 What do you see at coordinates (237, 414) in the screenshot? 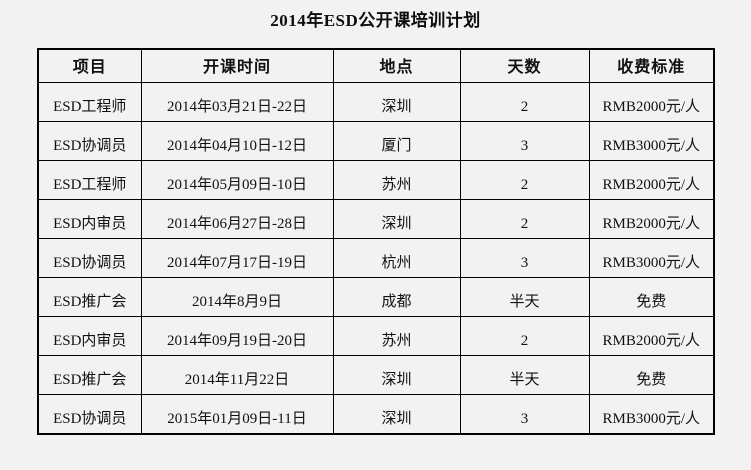
I see `cell-date: 2015年01月09日-11日` at bounding box center [237, 414].